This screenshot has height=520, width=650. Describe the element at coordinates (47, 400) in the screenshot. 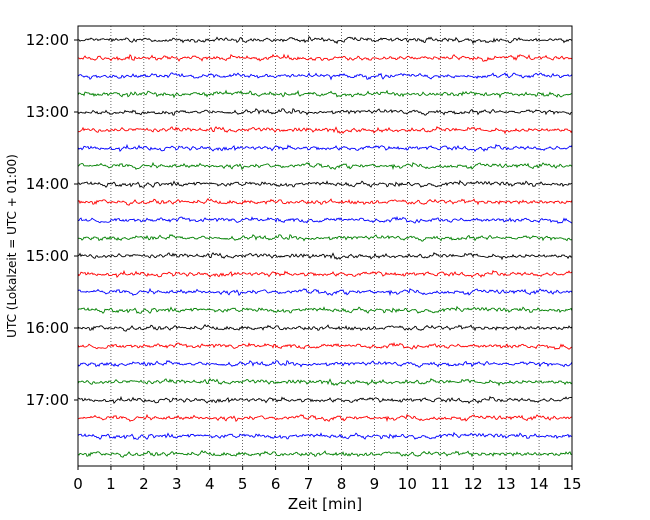

I see `y-tick-label: 17:00` at that location.